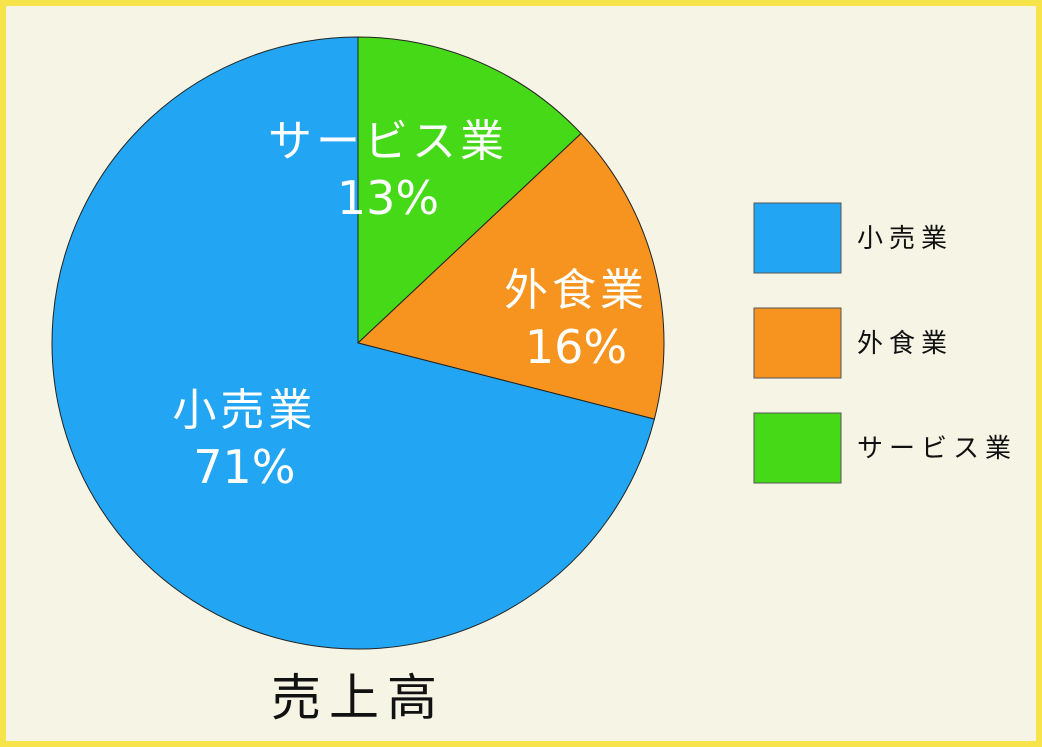  I want to click on slice-percent-label: 13%, so click(388, 198).